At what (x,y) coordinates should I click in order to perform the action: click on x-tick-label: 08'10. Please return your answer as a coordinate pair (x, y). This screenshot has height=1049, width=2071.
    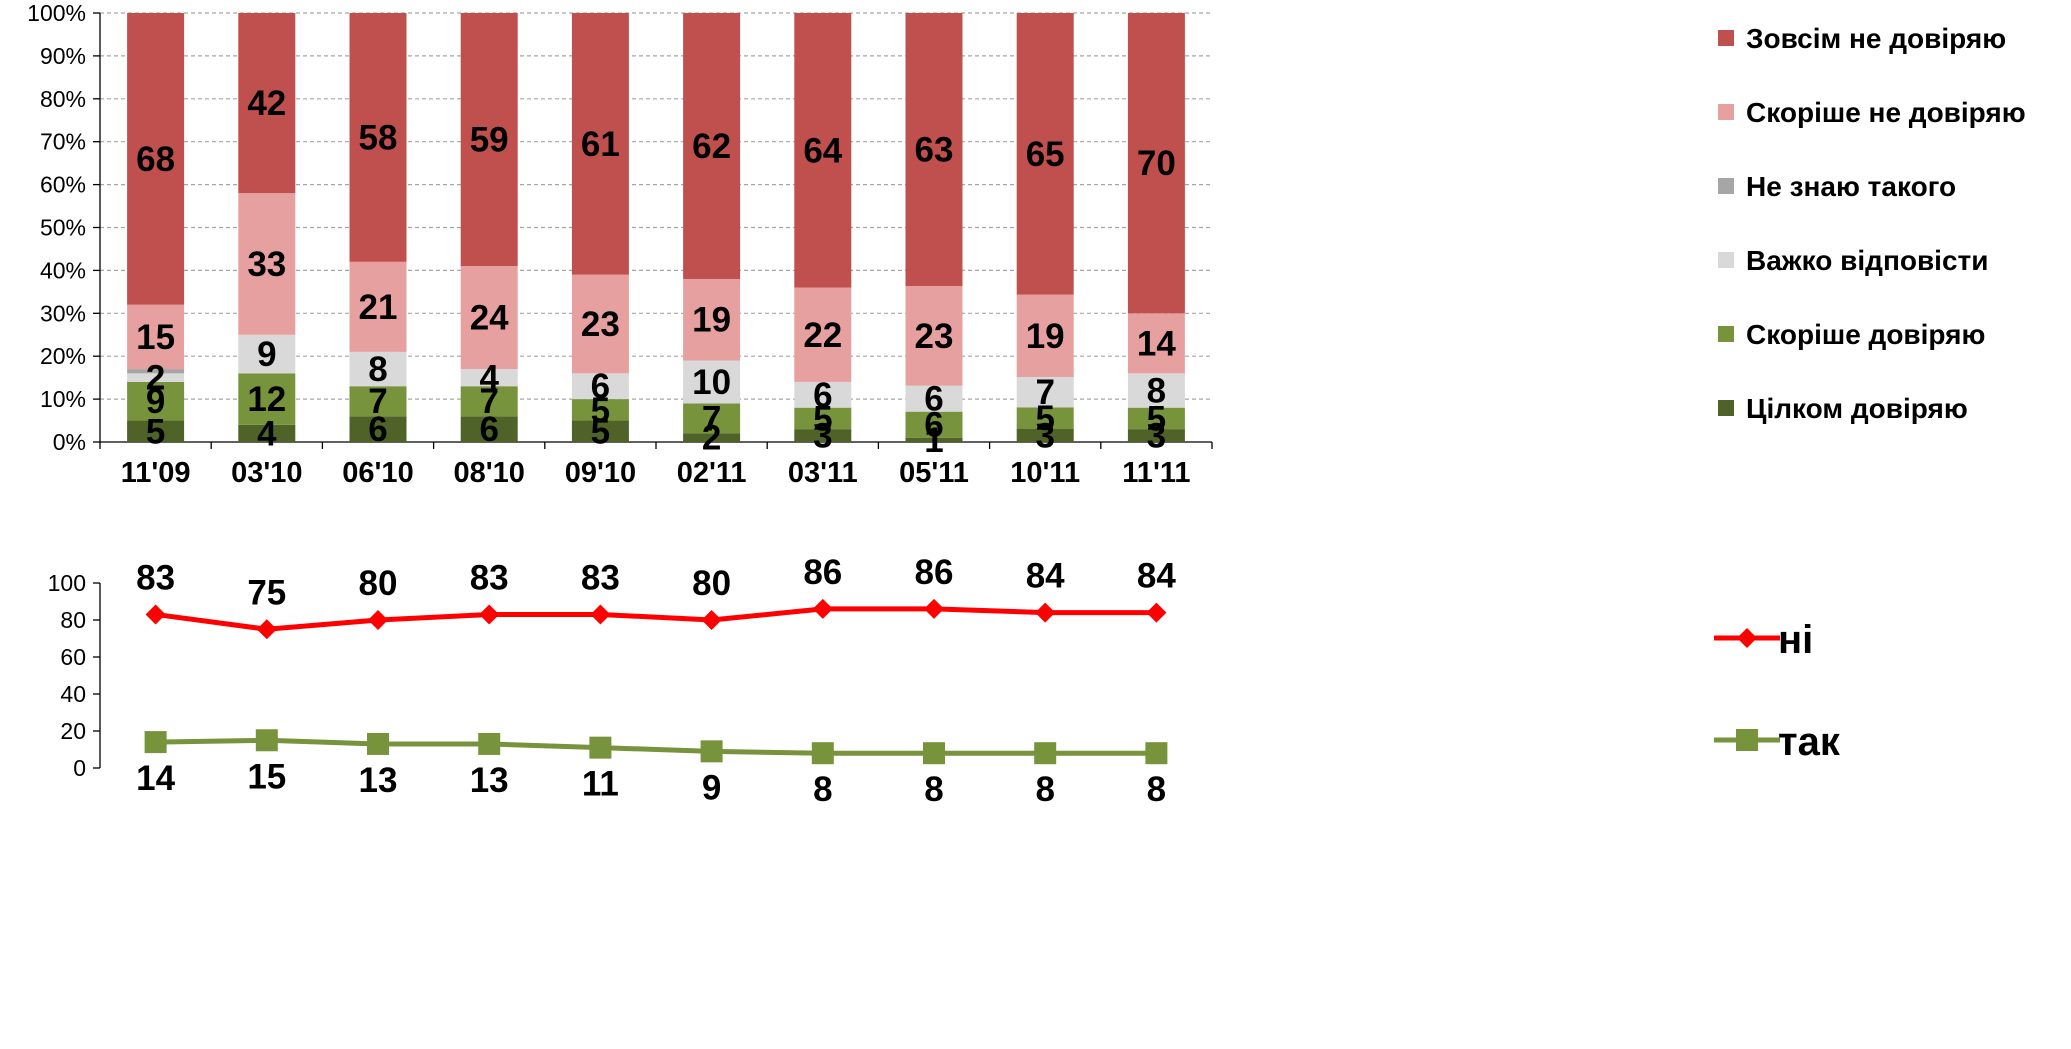
    Looking at the image, I should click on (488, 473).